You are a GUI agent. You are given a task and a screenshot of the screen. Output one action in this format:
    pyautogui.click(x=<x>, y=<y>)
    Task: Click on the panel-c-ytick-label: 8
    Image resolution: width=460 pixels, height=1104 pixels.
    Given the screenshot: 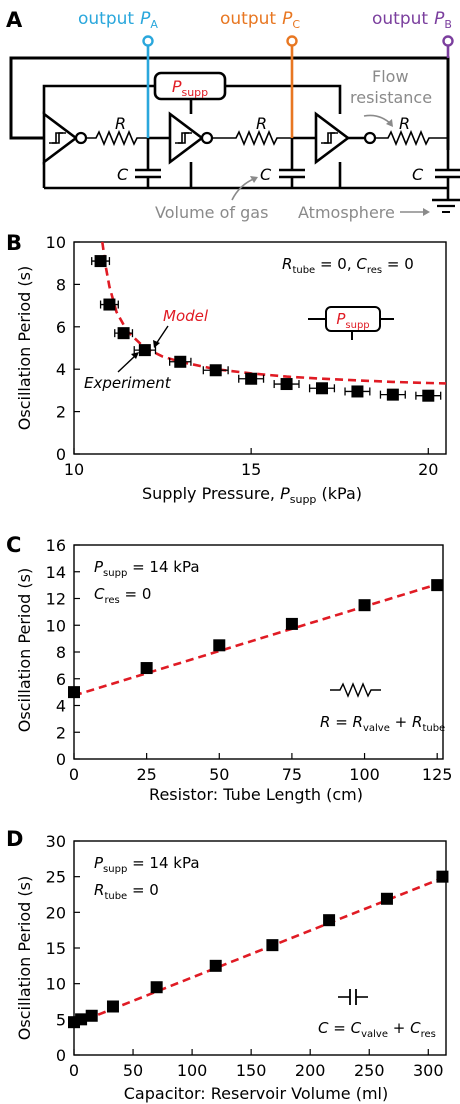 What is the action you would take?
    pyautogui.click(x=61, y=652)
    